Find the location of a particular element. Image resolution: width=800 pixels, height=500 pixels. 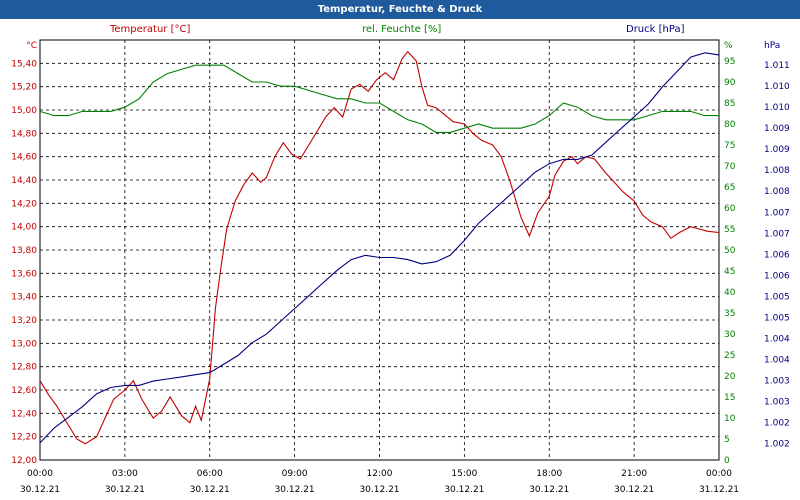

x-tick-time-label: 21:00 is located at coordinates (634, 474).